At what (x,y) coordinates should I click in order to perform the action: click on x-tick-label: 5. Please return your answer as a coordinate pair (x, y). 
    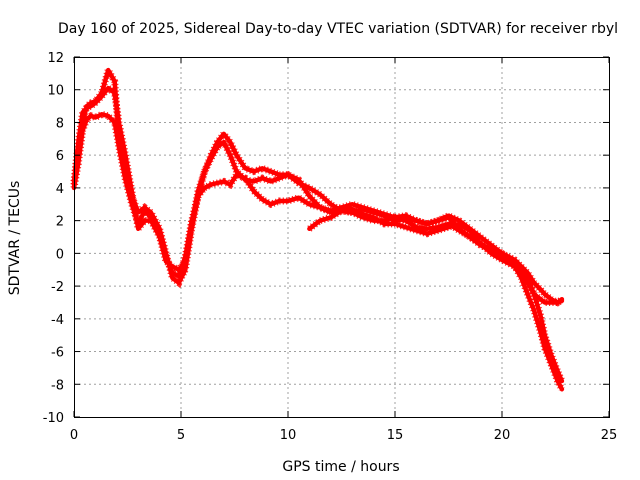
    Looking at the image, I should click on (181, 435).